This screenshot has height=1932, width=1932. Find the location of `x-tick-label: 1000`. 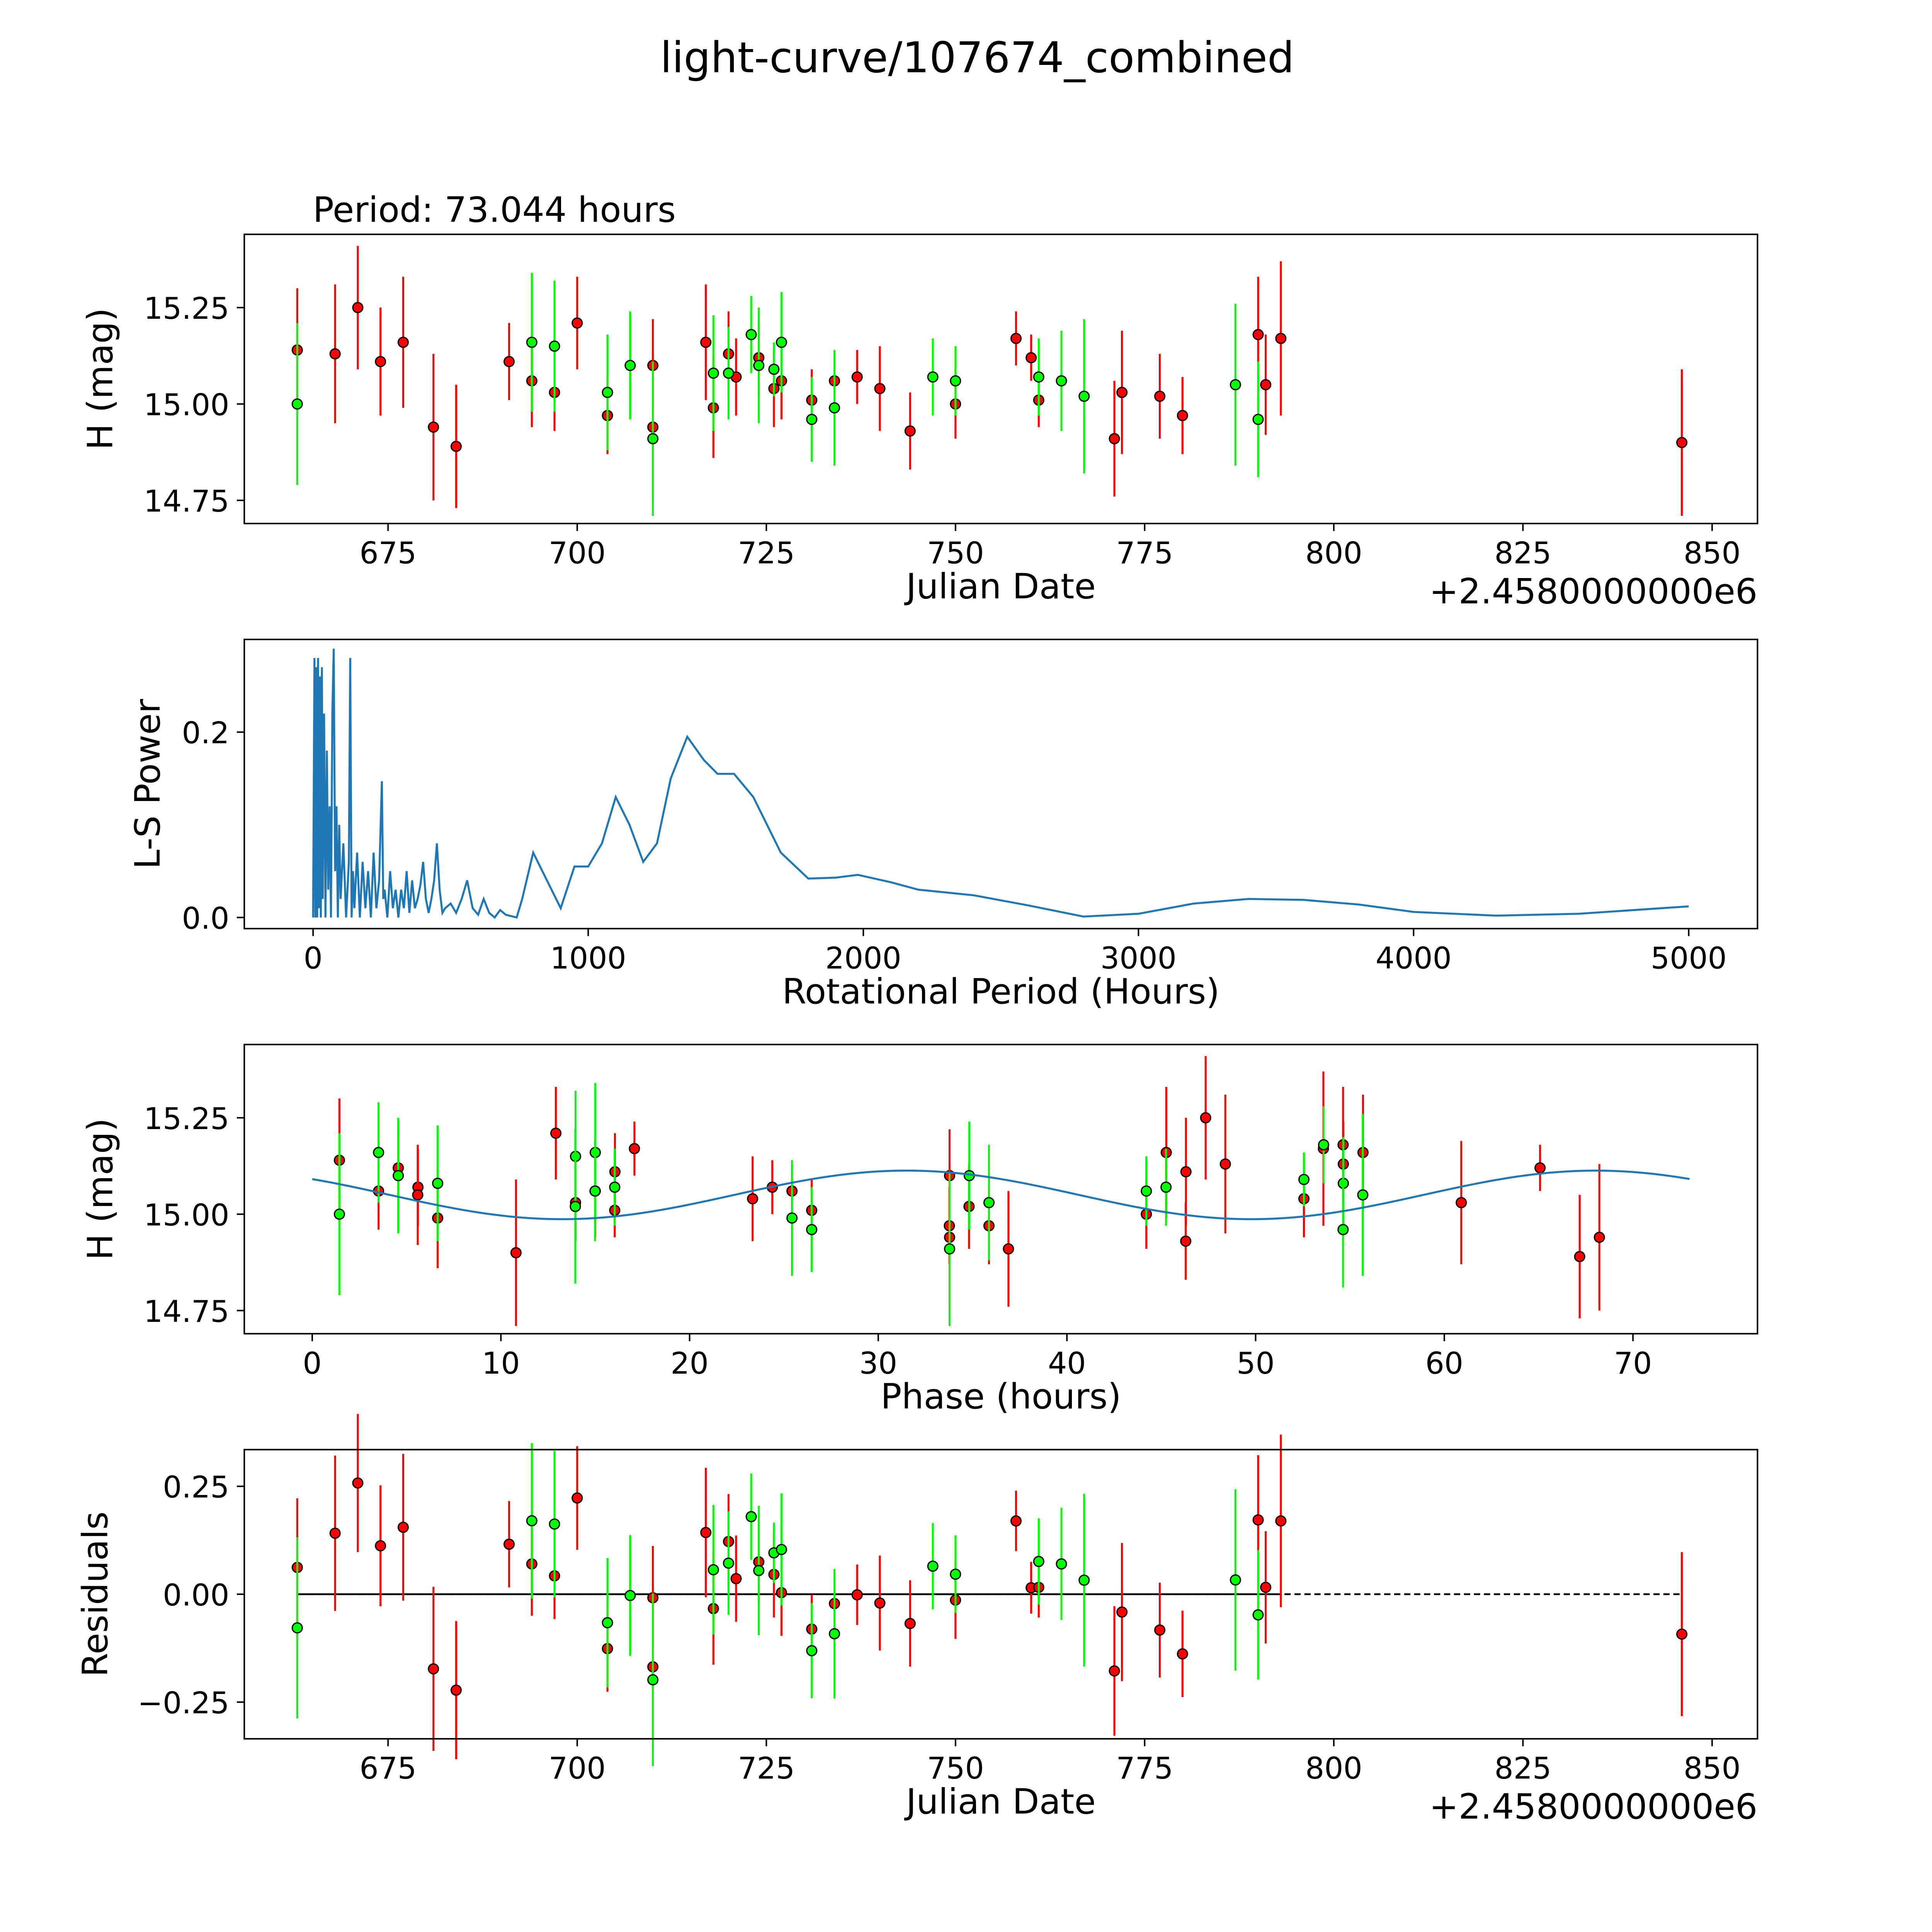

x-tick-label: 1000 is located at coordinates (588, 958).